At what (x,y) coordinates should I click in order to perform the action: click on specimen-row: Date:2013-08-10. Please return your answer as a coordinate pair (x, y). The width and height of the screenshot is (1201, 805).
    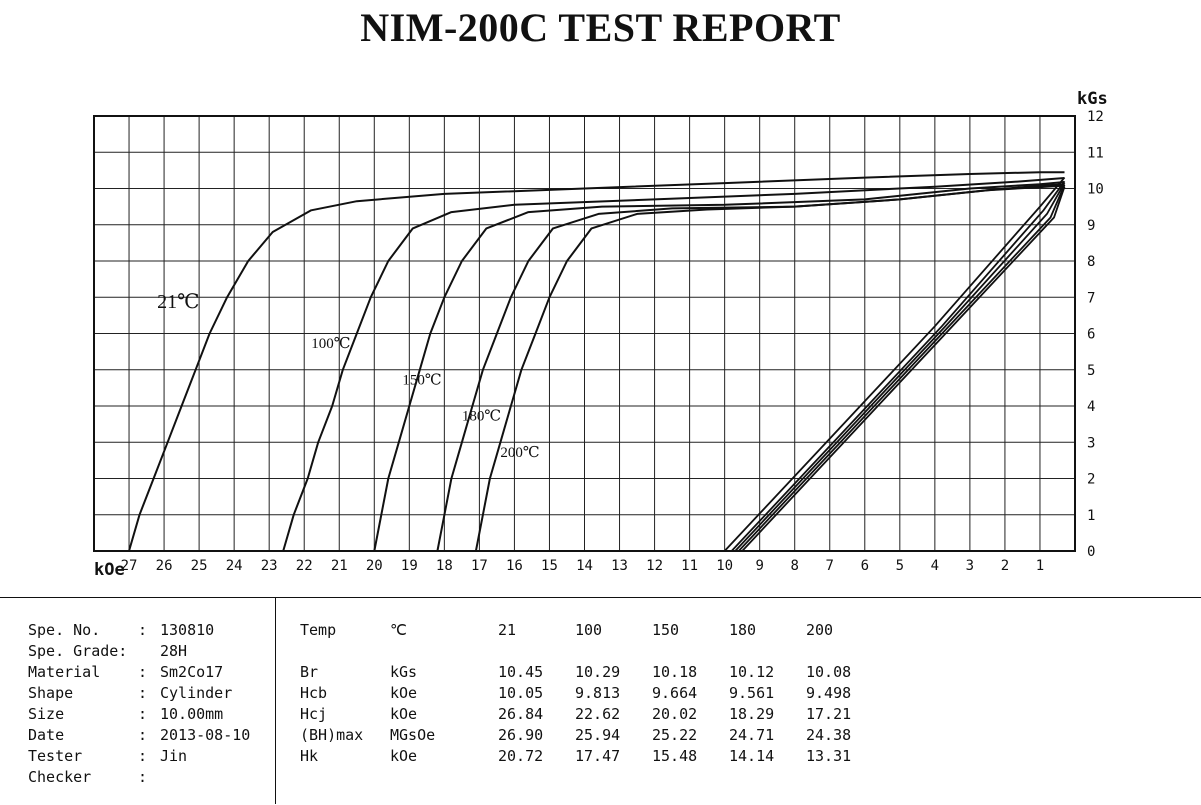
    Looking at the image, I should click on (139, 735).